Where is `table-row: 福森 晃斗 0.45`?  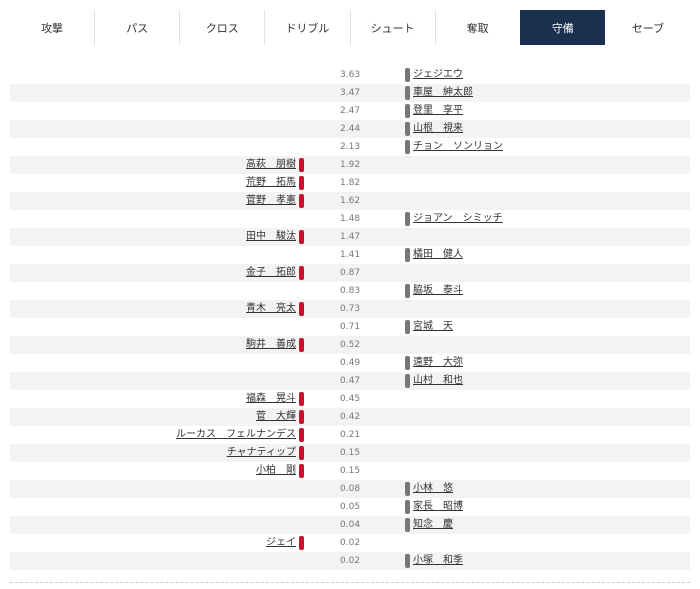
table-row: 福森 晃斗 0.45 is located at coordinates (350, 399).